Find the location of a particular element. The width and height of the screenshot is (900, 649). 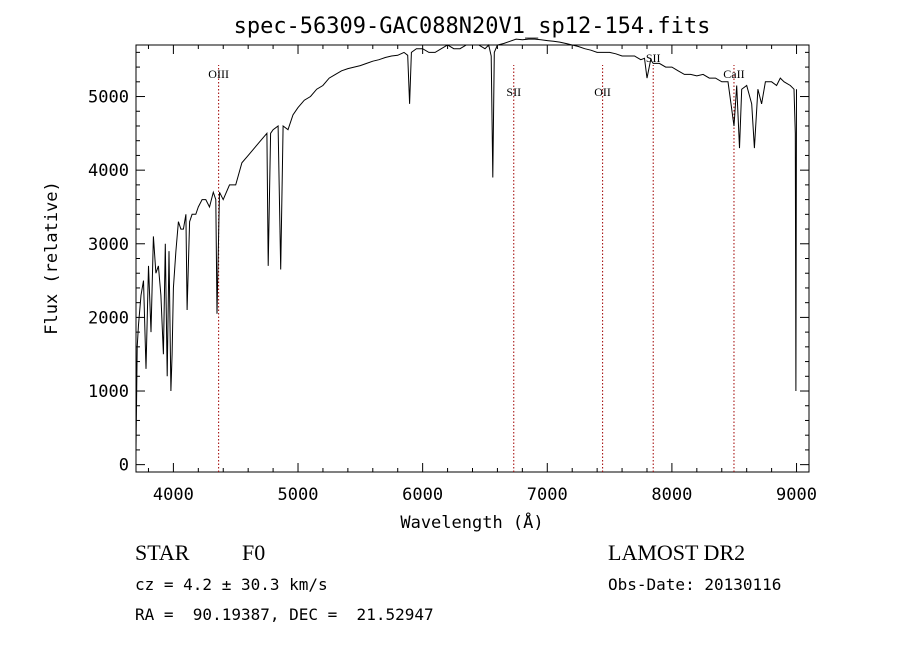

y-tick-label: 5000 is located at coordinates (108, 98).